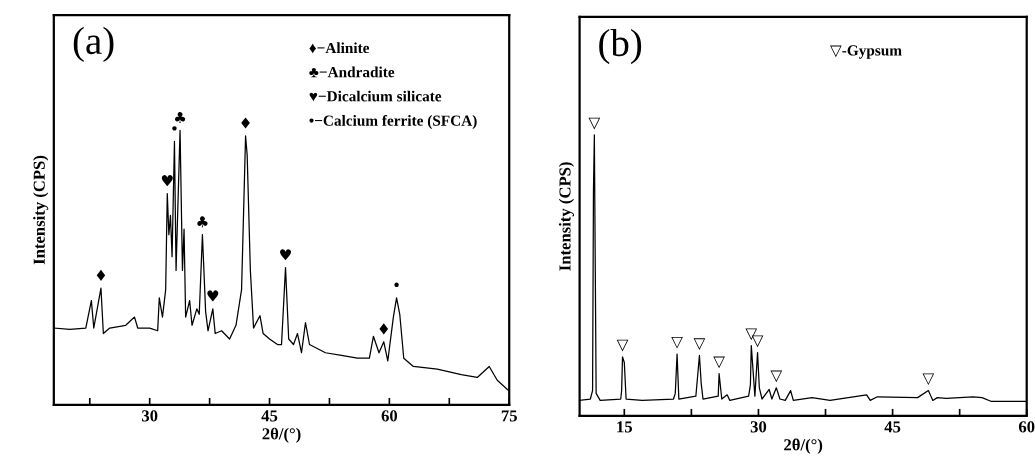  What do you see at coordinates (339, 48) in the screenshot?
I see `text: ♦−Alinite` at bounding box center [339, 48].